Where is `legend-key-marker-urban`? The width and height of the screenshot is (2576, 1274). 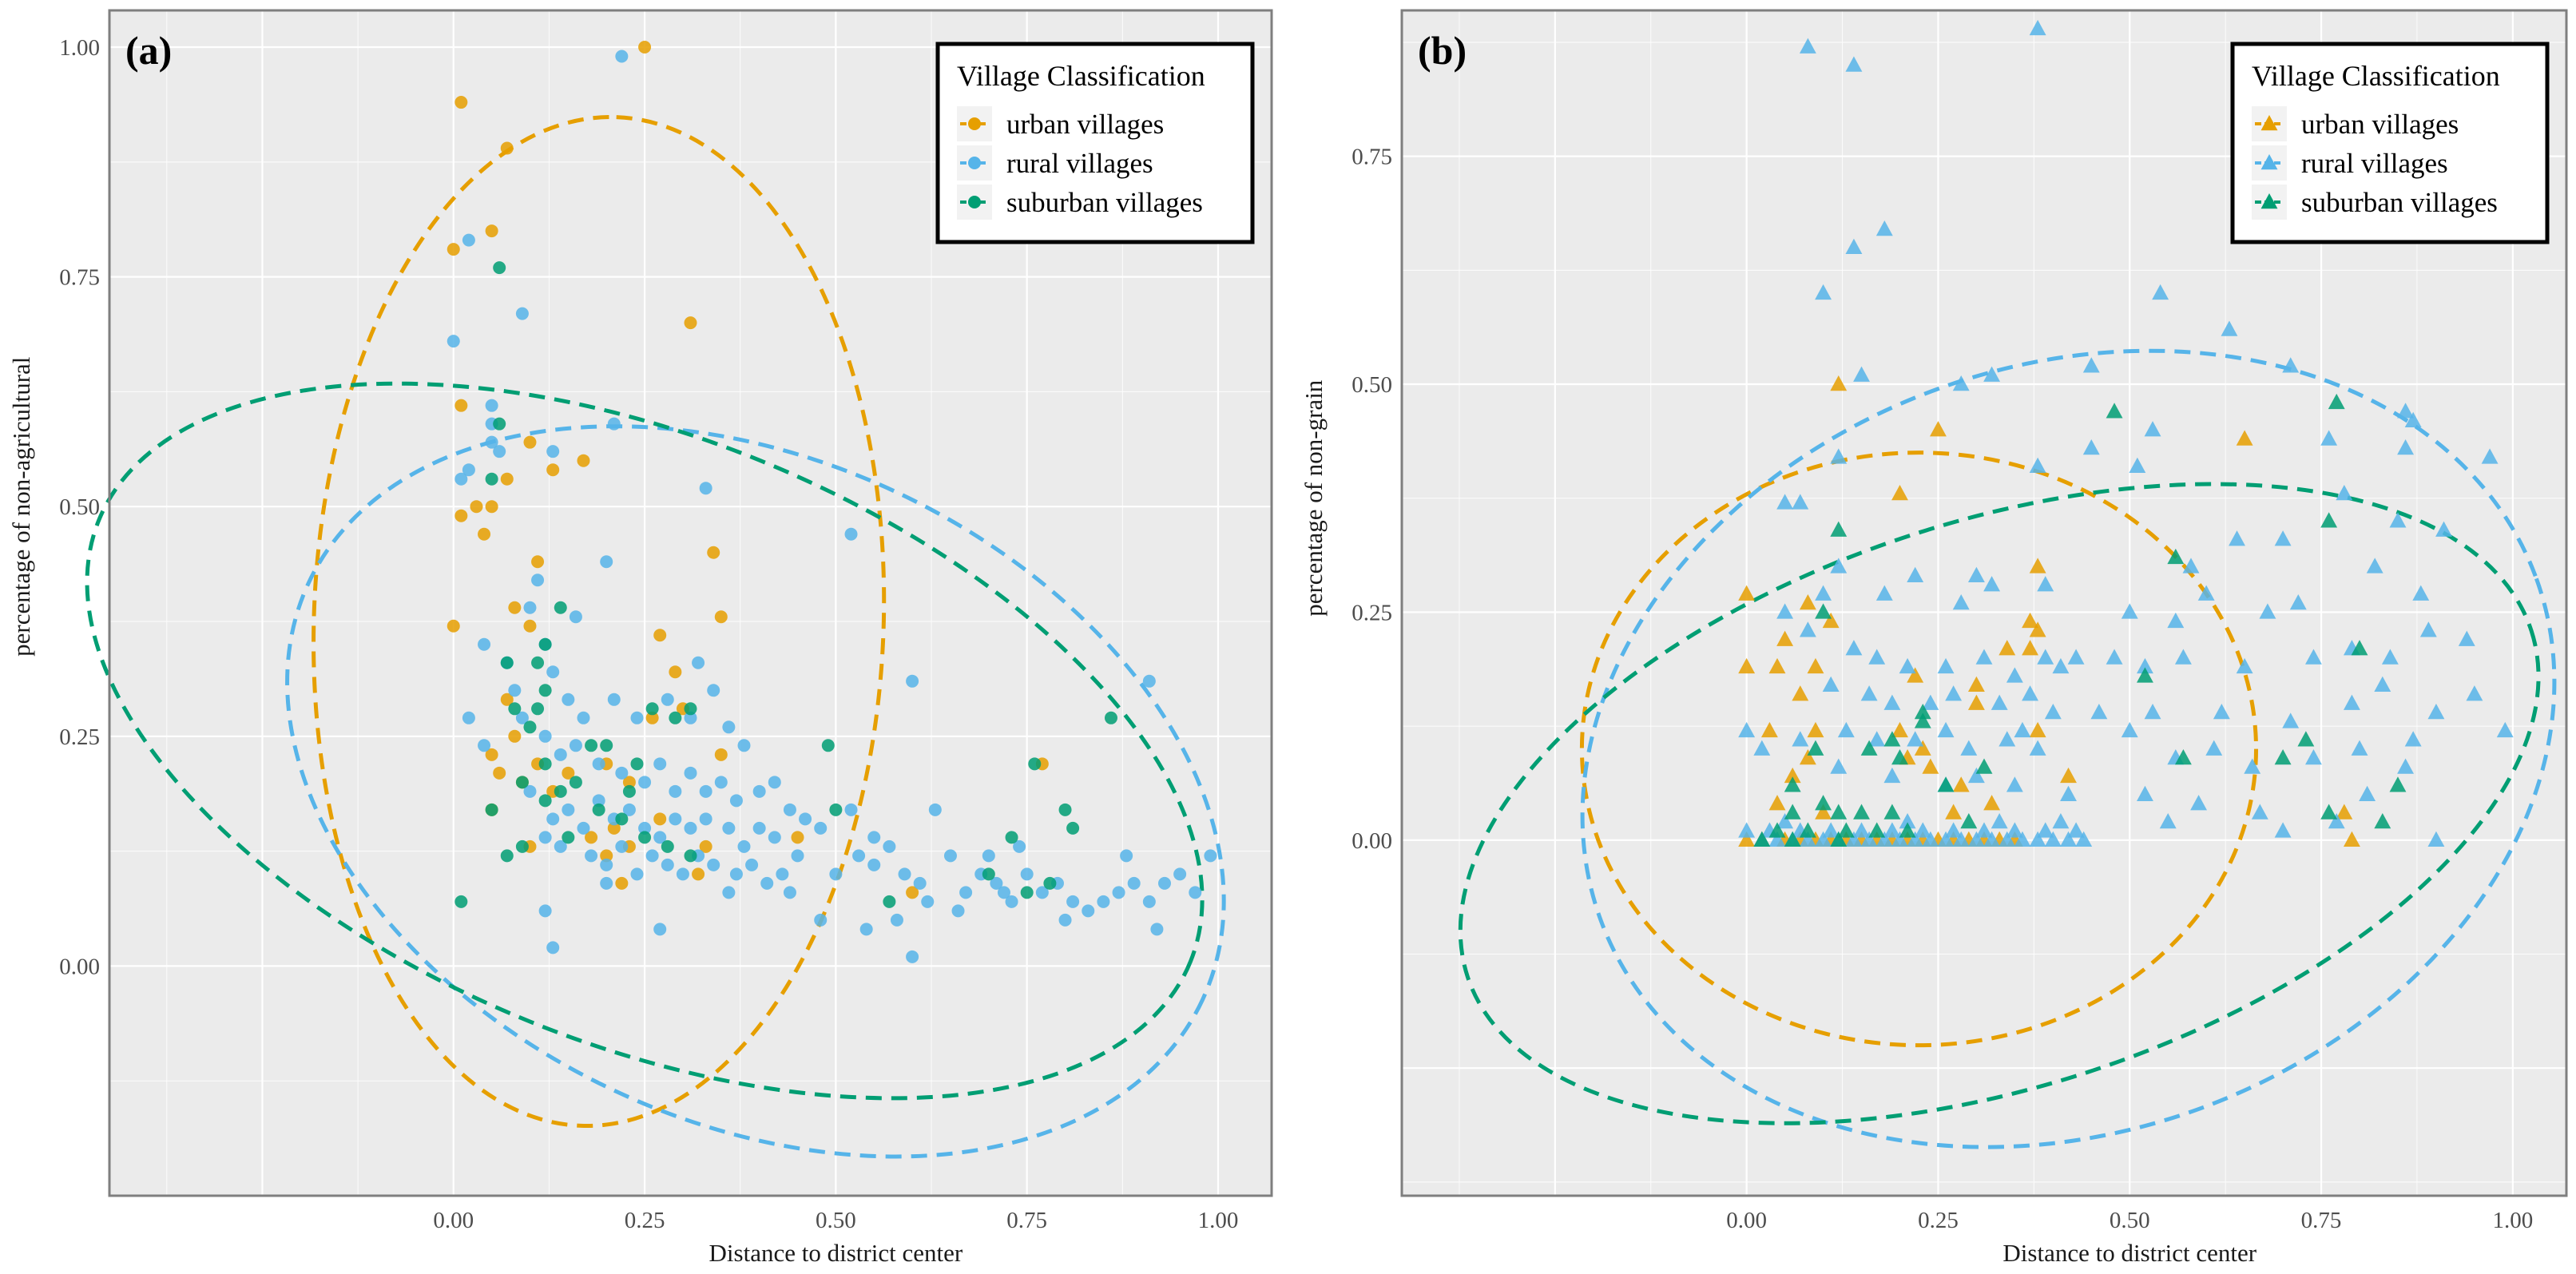
legend-key-marker-urban is located at coordinates (2269, 123).